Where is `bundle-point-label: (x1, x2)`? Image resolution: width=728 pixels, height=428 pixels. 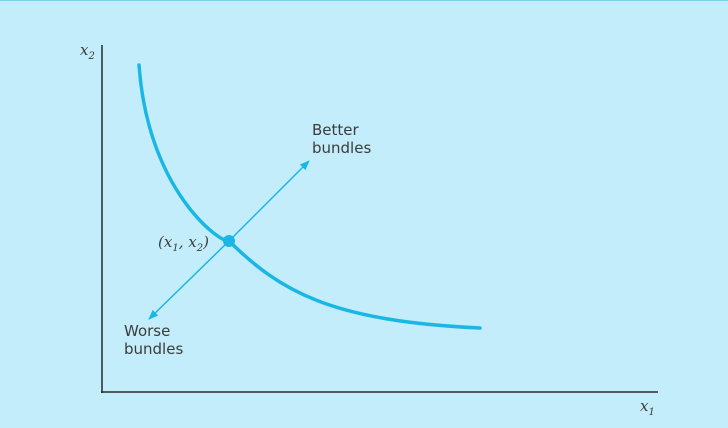
bundle-point-label: (x1, x2) is located at coordinates (183, 243).